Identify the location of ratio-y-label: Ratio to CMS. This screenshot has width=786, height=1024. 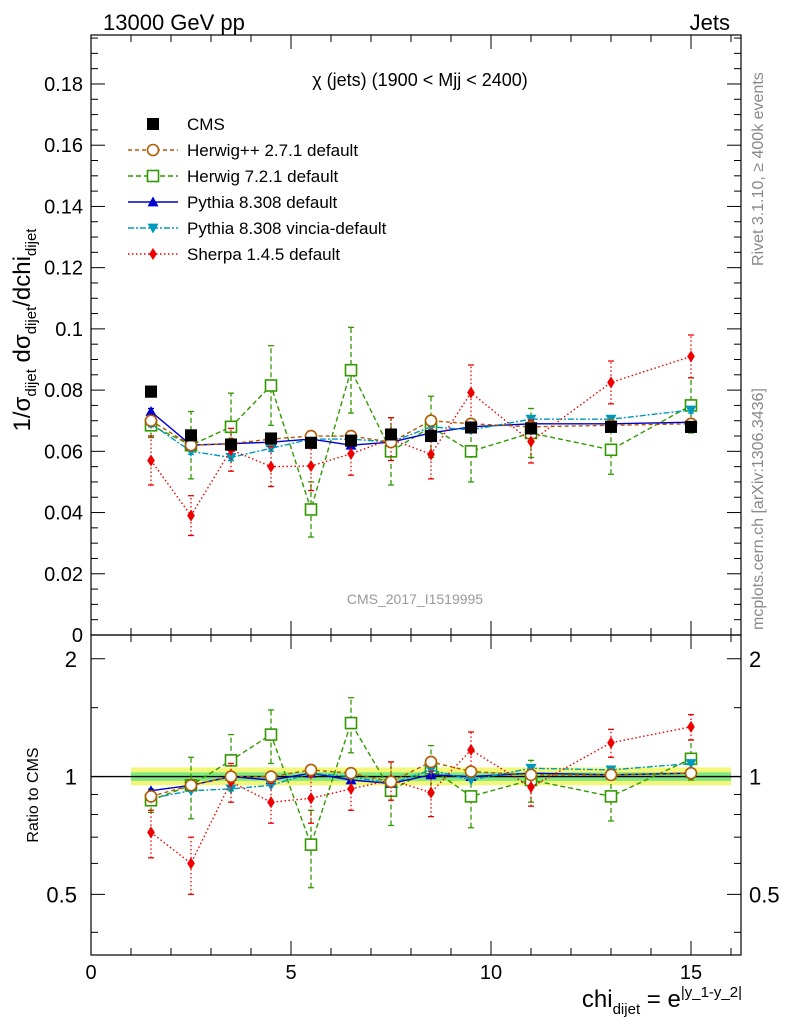
(33, 794).